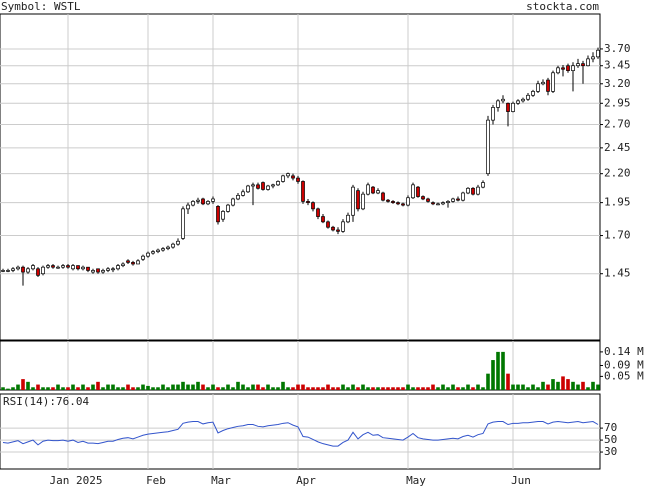  I want to click on y-tick-label: 3.70, so click(617, 48).